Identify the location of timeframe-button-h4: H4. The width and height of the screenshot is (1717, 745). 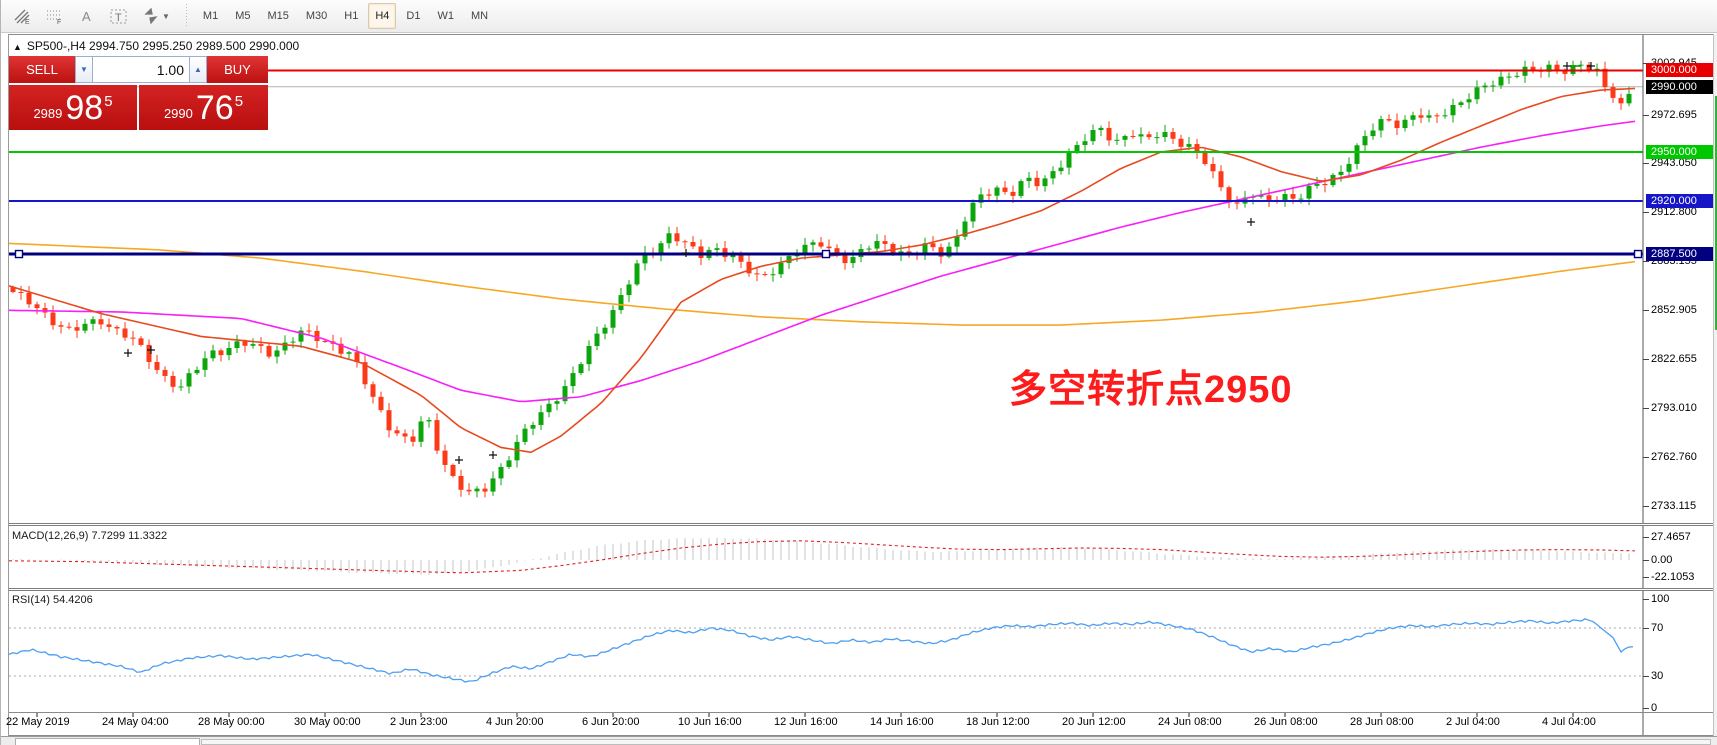
(382, 16).